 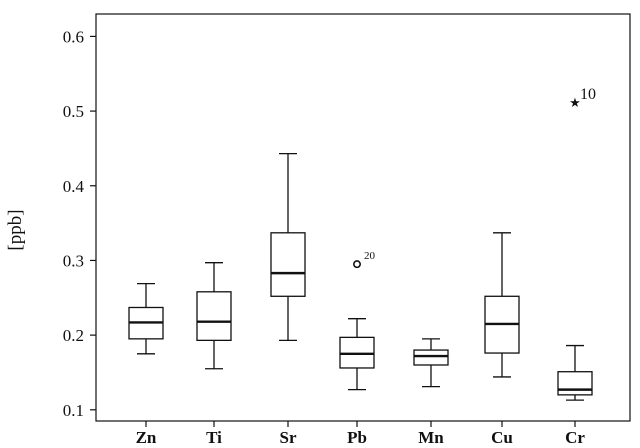 I want to click on y-tick-label: 0.4, so click(x=74, y=186).